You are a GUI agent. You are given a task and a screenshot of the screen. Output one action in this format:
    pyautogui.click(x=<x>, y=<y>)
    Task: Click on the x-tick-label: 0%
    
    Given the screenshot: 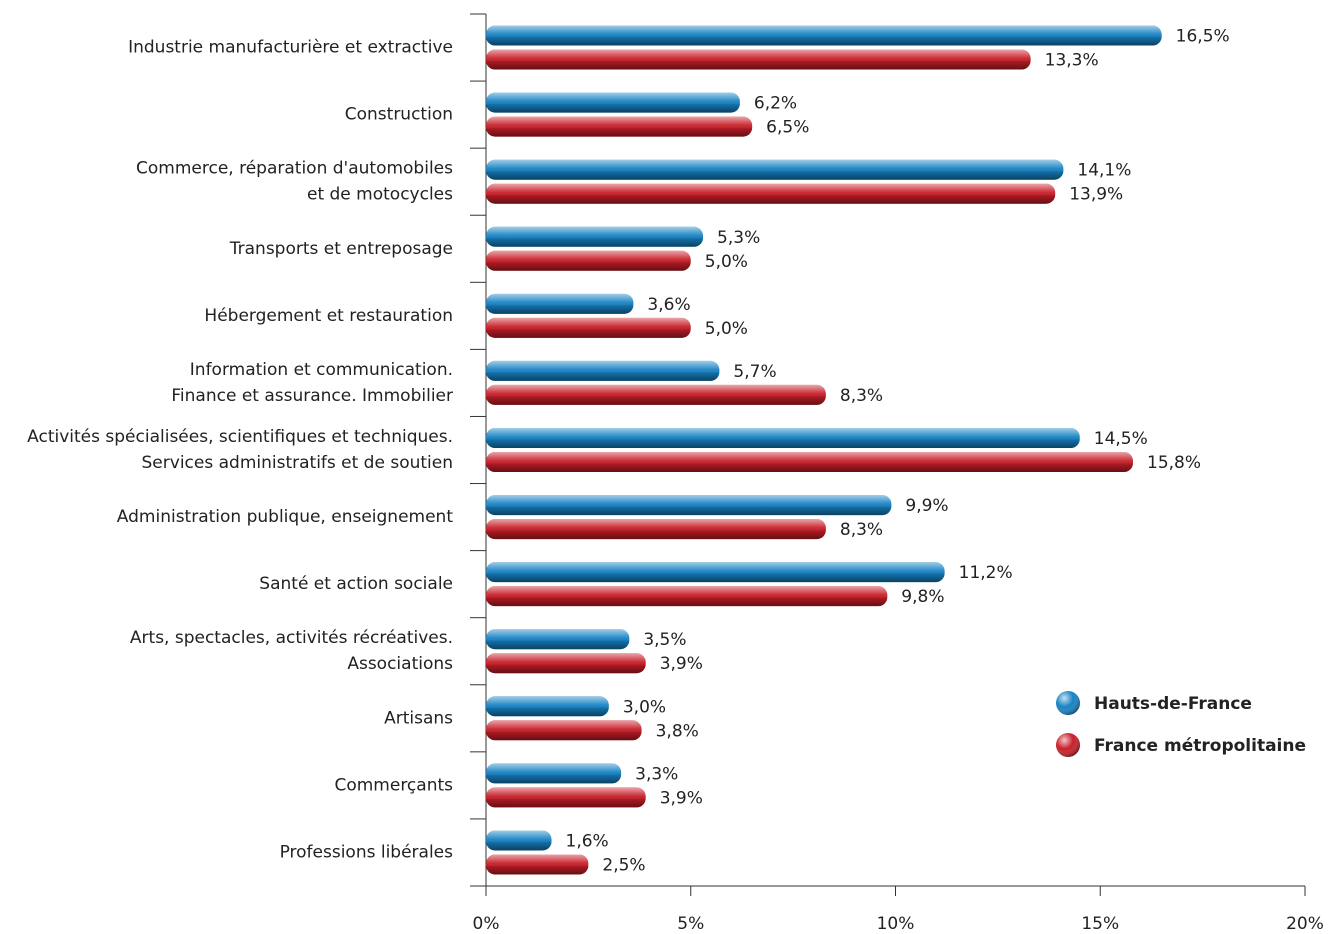 What is the action you would take?
    pyautogui.click(x=486, y=924)
    